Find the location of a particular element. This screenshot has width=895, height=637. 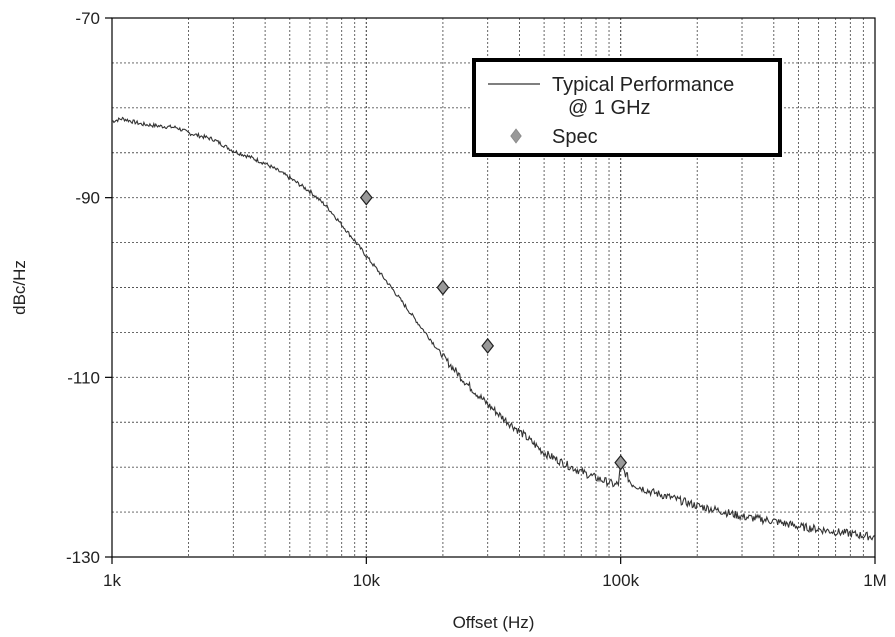

y-tick-label: -70 is located at coordinates (87, 18).